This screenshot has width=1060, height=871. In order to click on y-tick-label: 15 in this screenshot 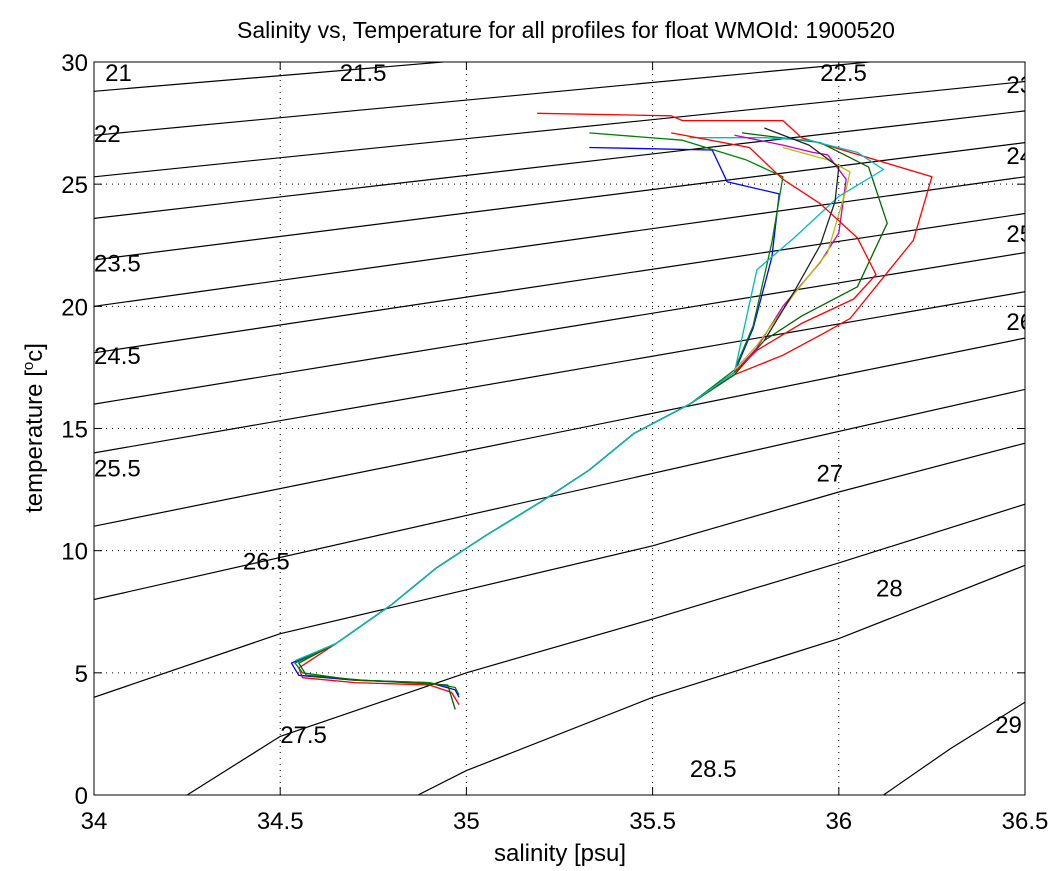, I will do `click(74, 430)`.